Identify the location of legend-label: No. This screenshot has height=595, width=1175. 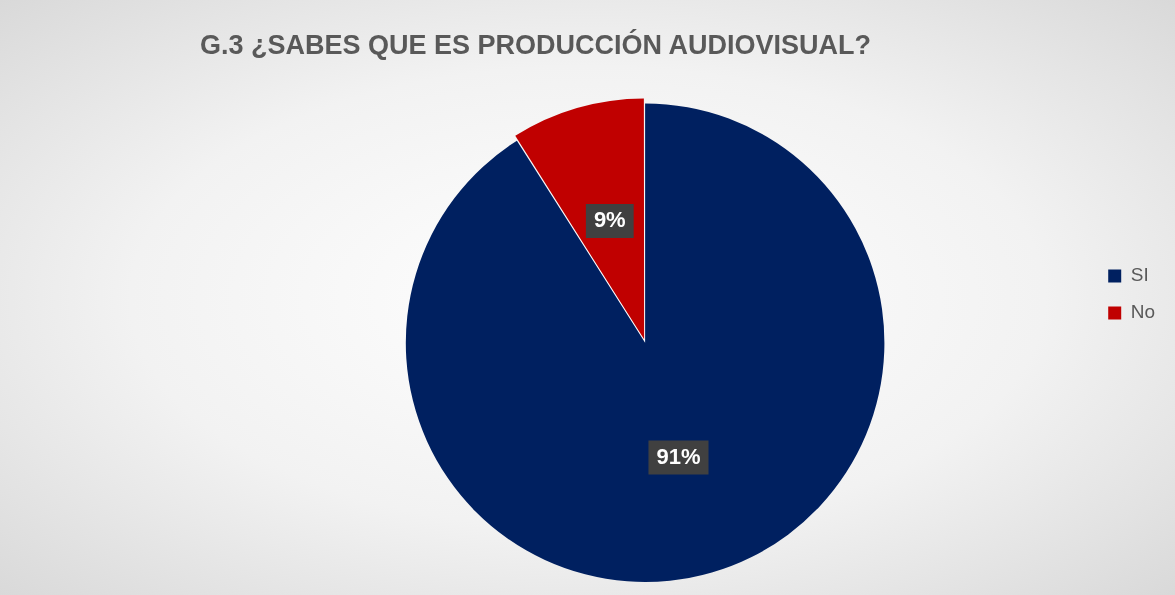
(1143, 312).